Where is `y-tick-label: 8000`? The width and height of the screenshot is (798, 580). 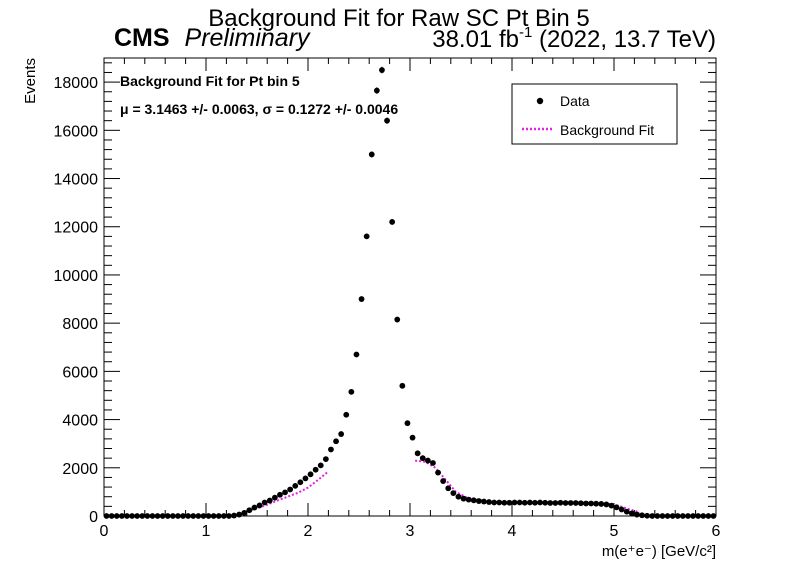 y-tick-label: 8000 is located at coordinates (80, 324).